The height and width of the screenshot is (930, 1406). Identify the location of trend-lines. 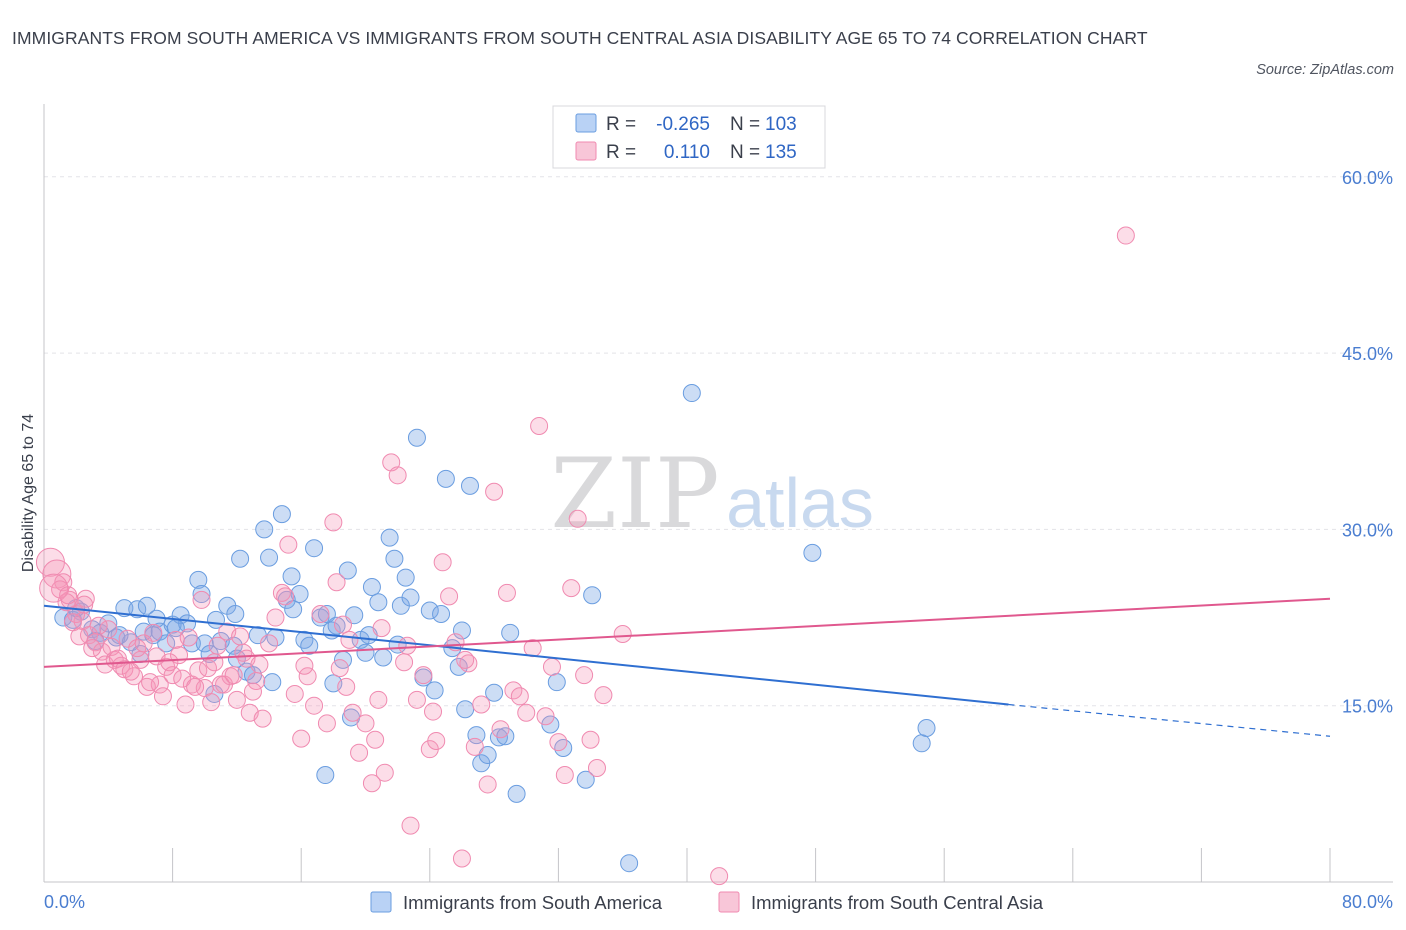
(687, 667).